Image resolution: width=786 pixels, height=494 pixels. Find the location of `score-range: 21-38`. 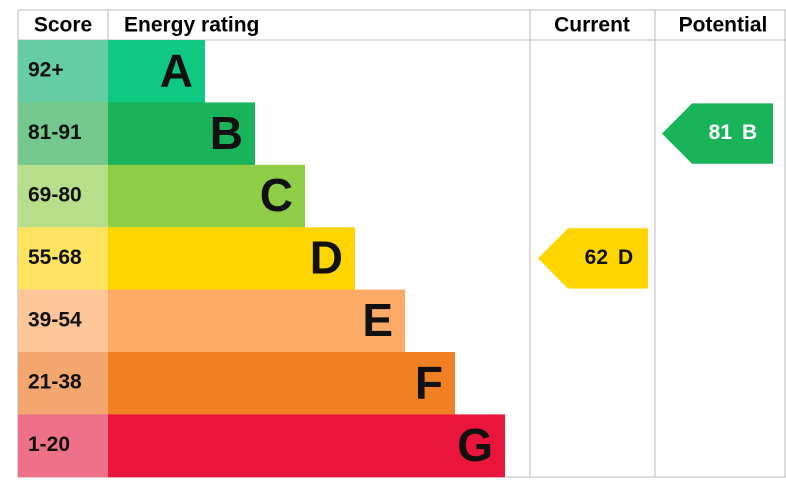

score-range: 21-38 is located at coordinates (55, 382).